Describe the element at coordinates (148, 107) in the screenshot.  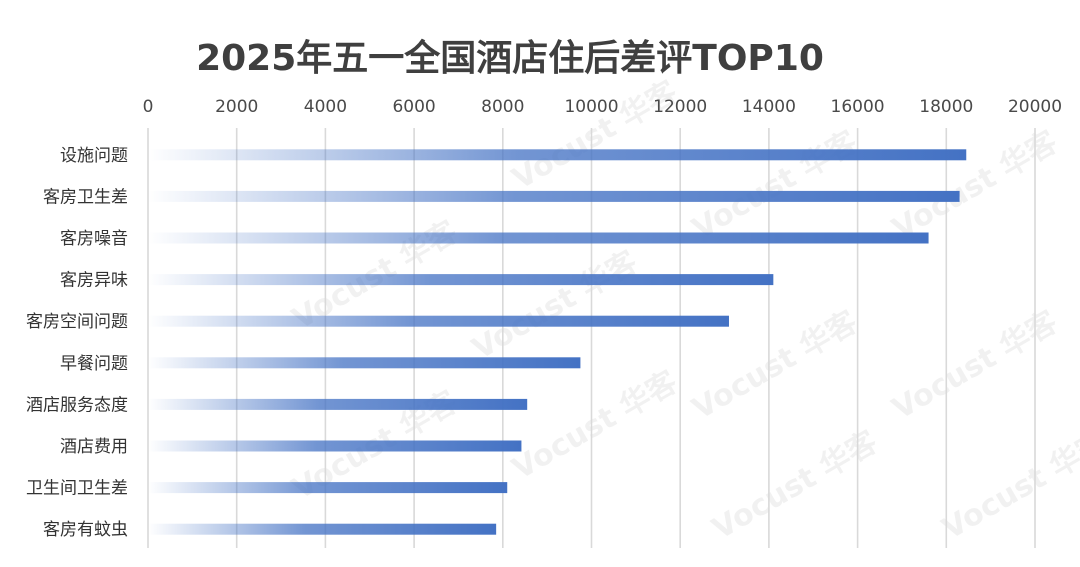
I see `x-tick-label: 0` at that location.